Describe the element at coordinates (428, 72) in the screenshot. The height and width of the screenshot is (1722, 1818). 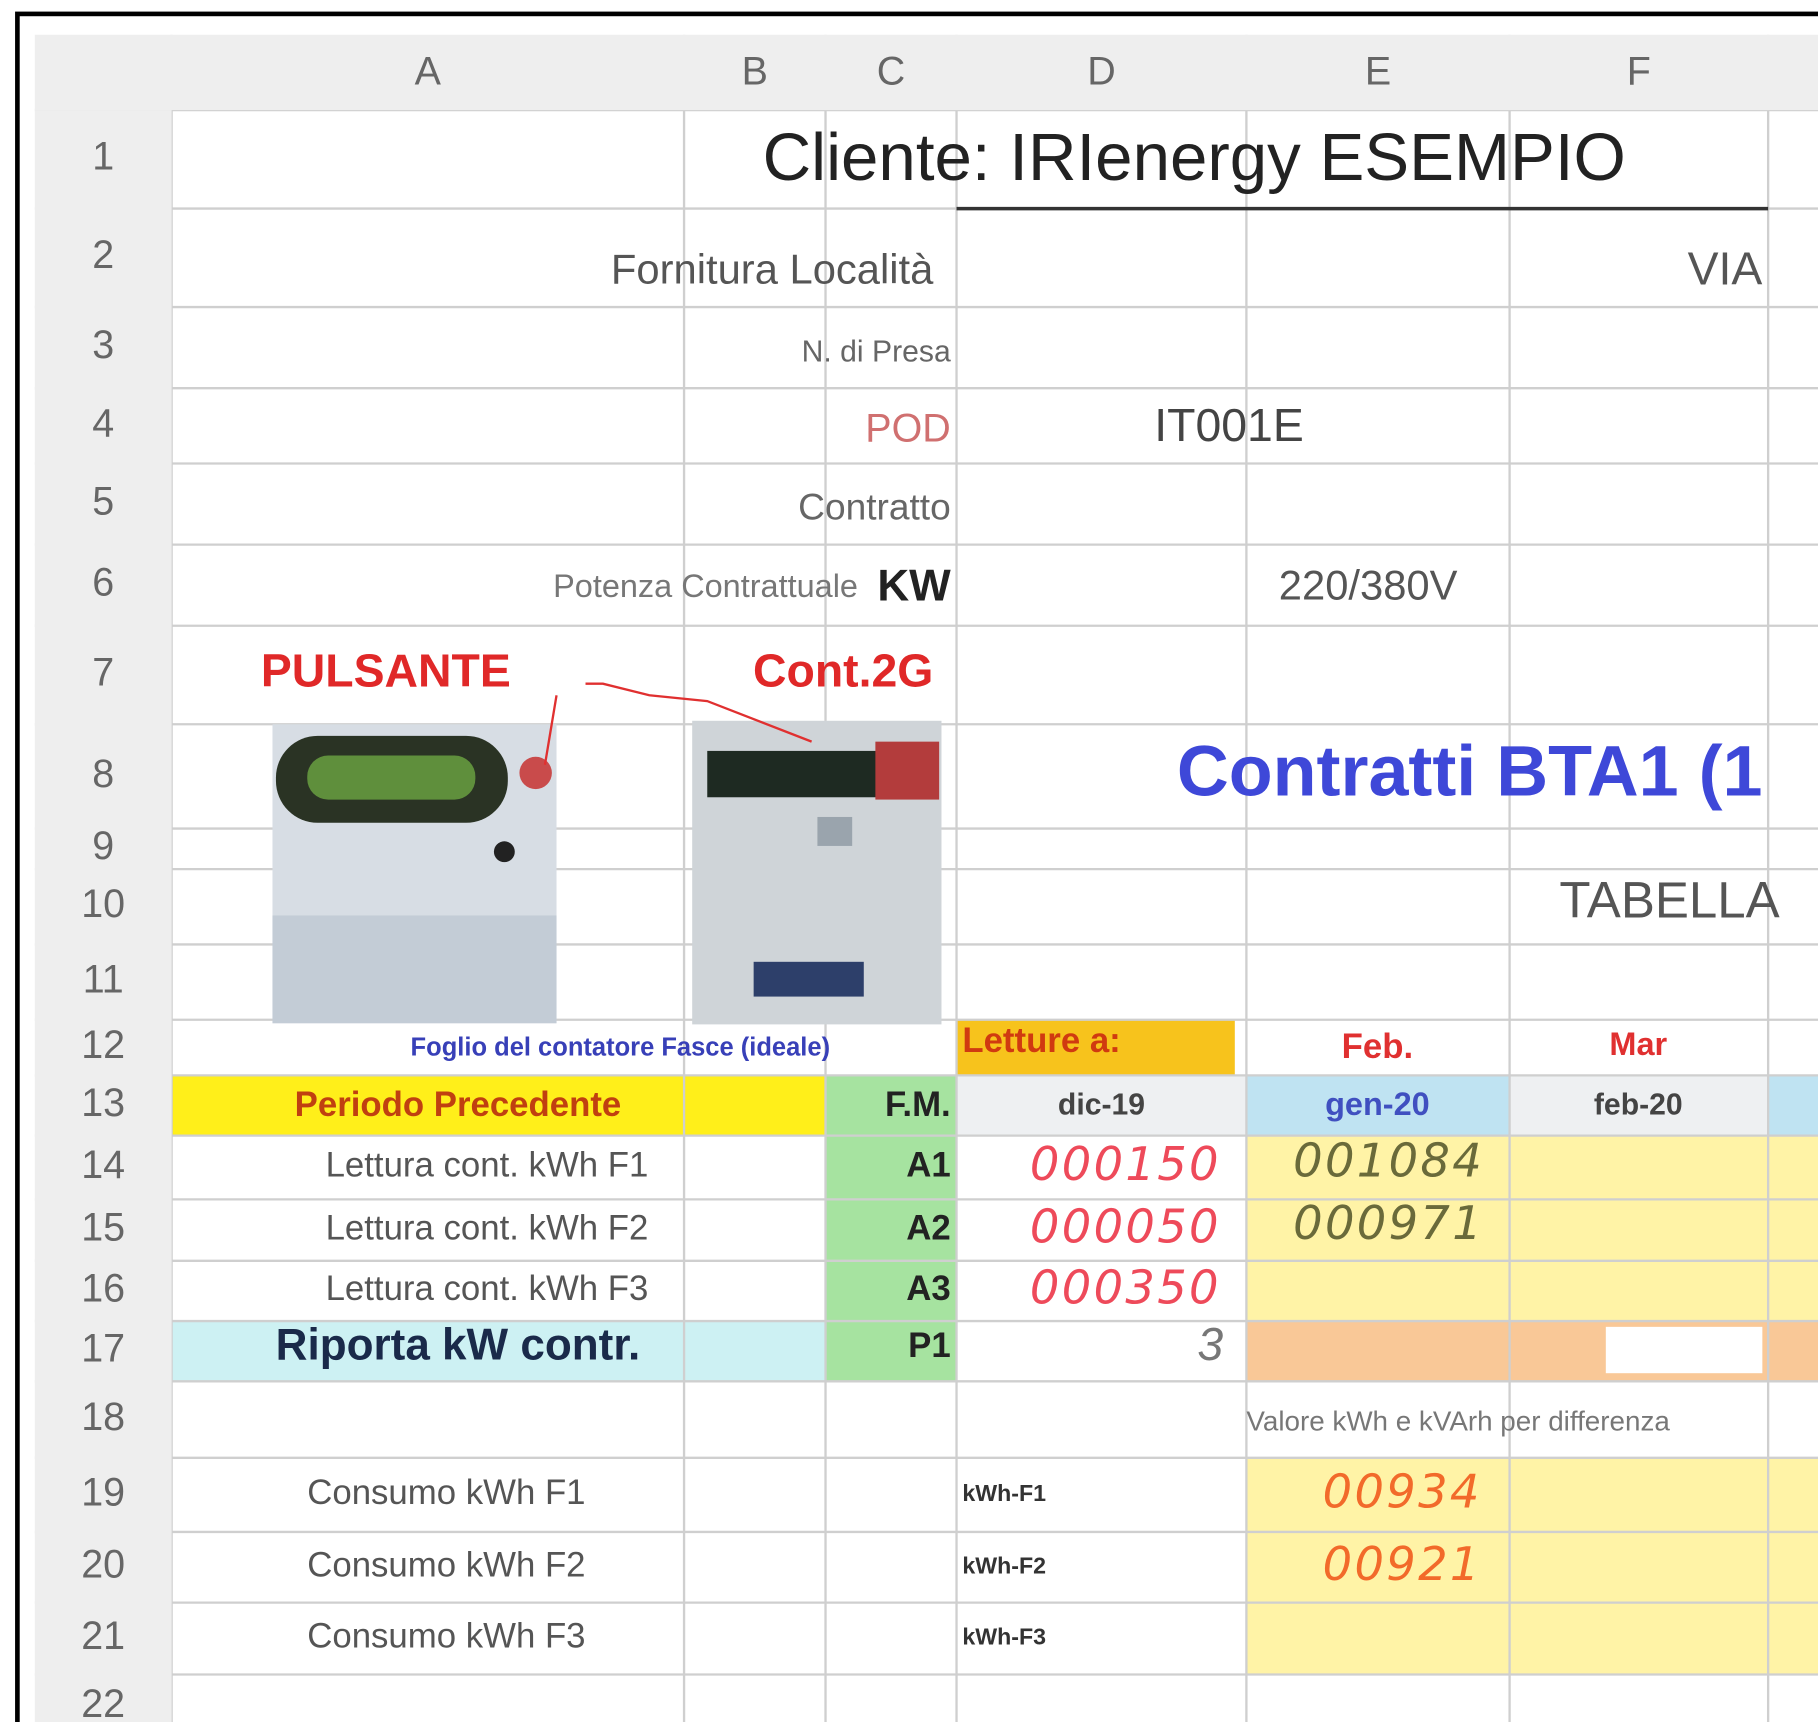
I see `column-header: A` at that location.